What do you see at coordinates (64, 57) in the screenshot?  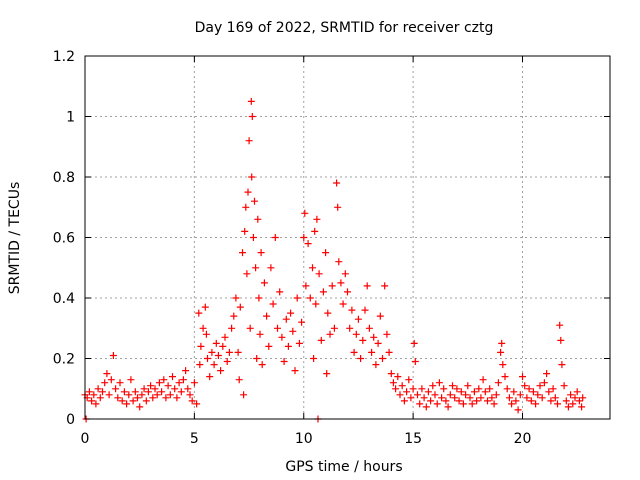 I see `y-tick-label: 1.2` at bounding box center [64, 57].